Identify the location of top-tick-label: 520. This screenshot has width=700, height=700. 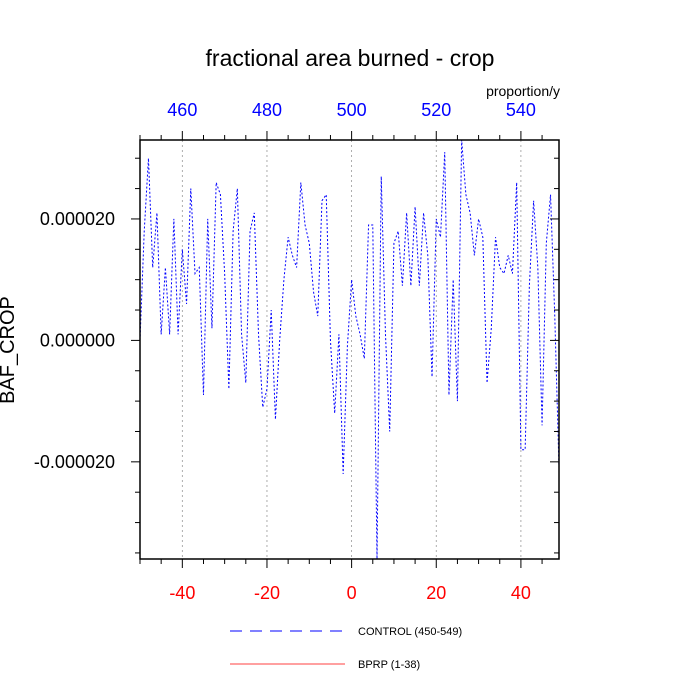
(436, 110).